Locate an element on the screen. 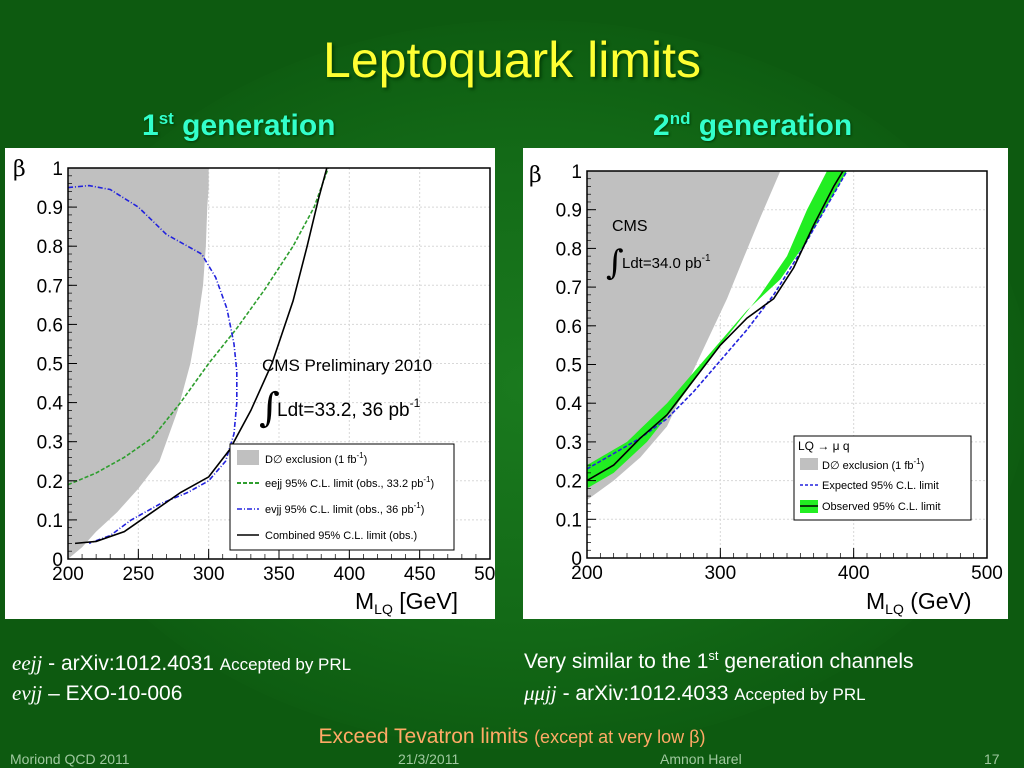 Image resolution: width=1024 pixels, height=768 pixels. ref-mumujj-status: Accepted by PRL is located at coordinates (800, 694).